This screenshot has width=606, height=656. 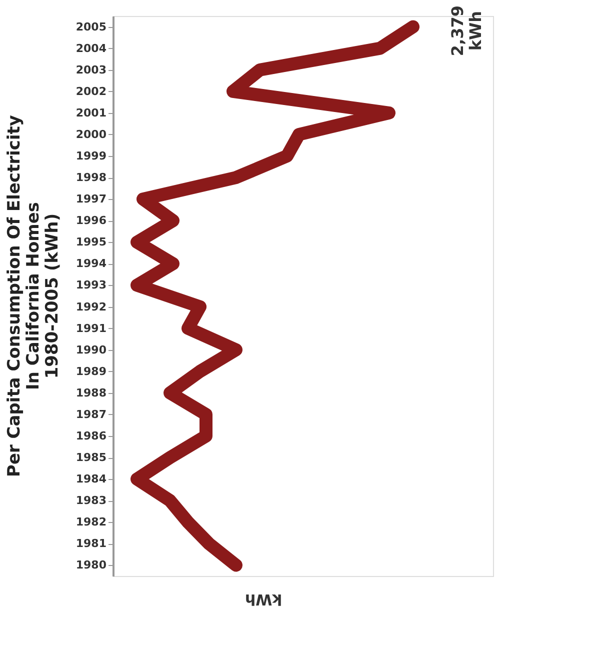 What do you see at coordinates (91, 328) in the screenshot?
I see `y-tick-label: 1991` at bounding box center [91, 328].